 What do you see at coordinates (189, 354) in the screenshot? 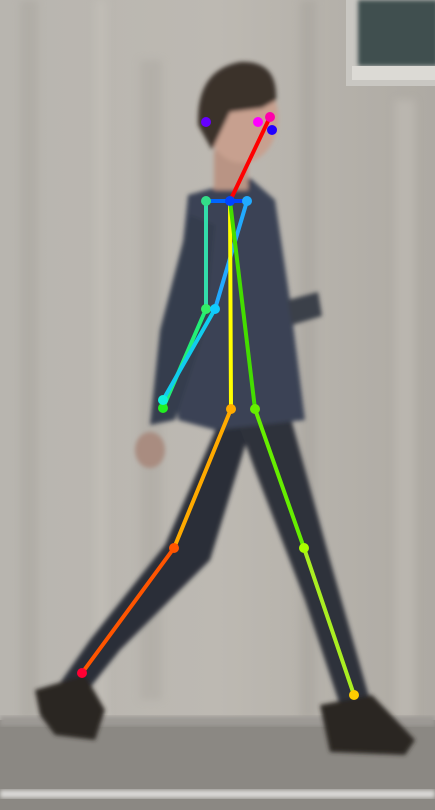
I see `limb-left-forearm` at bounding box center [189, 354].